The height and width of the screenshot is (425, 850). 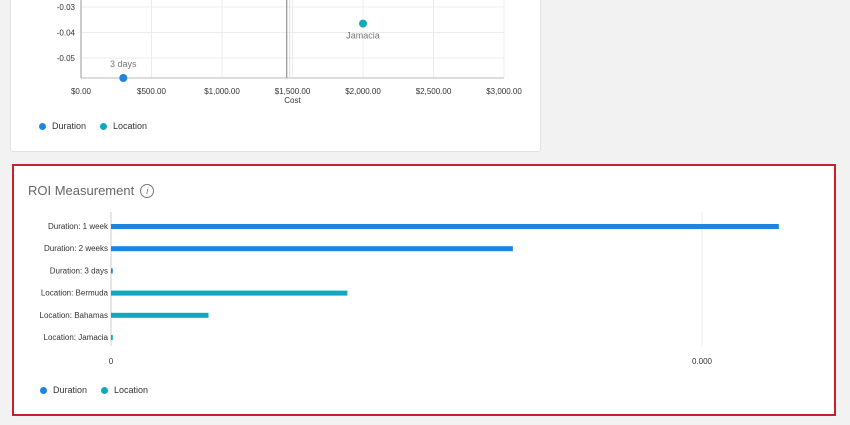 What do you see at coordinates (74, 315) in the screenshot?
I see `category-label: Location: Bahamas` at bounding box center [74, 315].